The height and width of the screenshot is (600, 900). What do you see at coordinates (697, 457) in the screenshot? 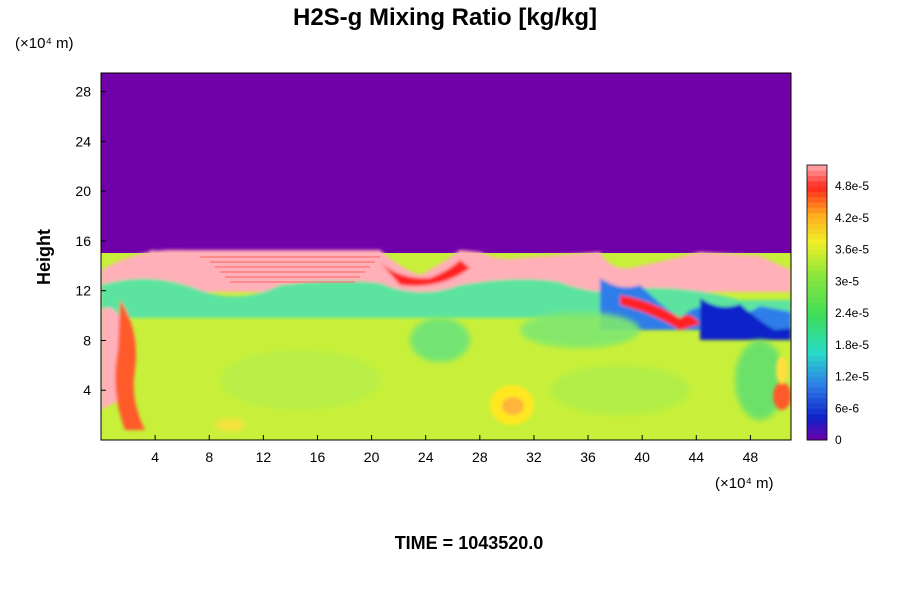
I see `x-tick-label: 44` at bounding box center [697, 457].